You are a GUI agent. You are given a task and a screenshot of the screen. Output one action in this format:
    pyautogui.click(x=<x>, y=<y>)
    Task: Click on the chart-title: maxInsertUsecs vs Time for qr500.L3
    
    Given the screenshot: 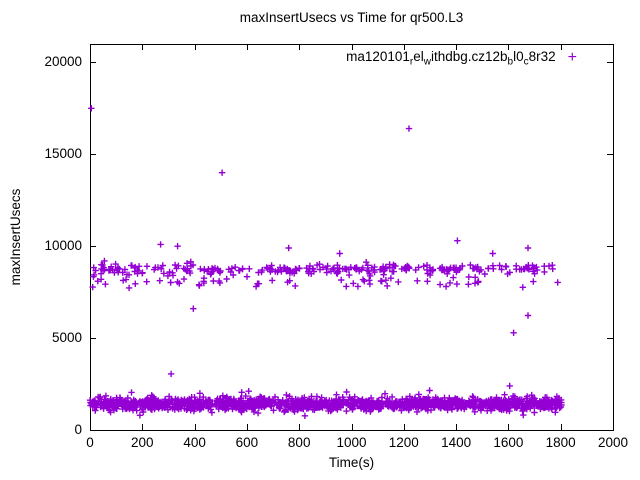 What is the action you would take?
    pyautogui.click(x=351, y=17)
    